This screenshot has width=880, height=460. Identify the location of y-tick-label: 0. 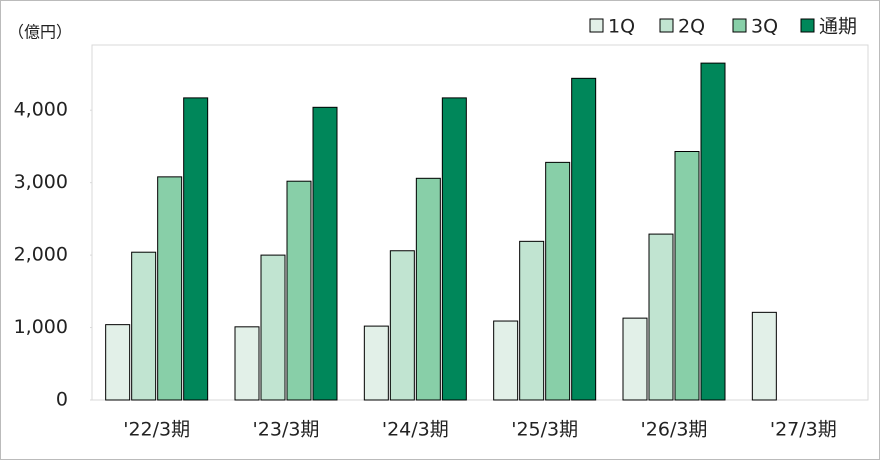
(62, 400).